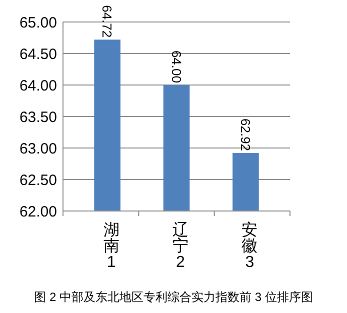  I want to click on x-tick-label: 辽宁2, so click(180, 246).